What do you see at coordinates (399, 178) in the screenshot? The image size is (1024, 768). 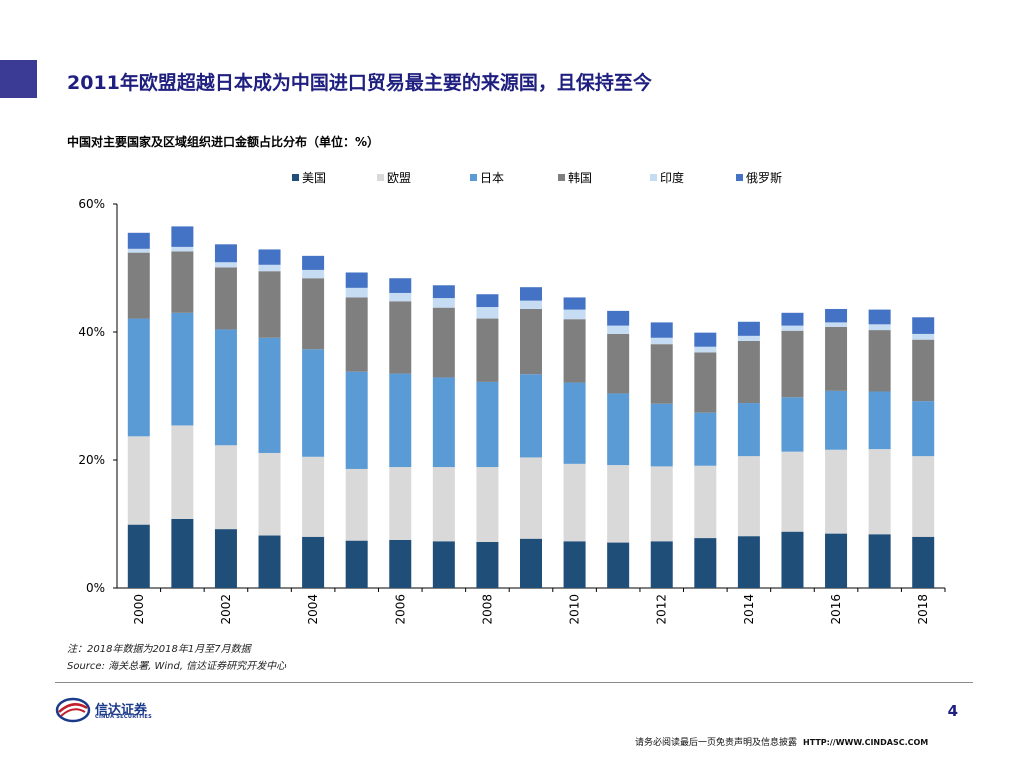 I see `legend-label: 欧盟` at bounding box center [399, 178].